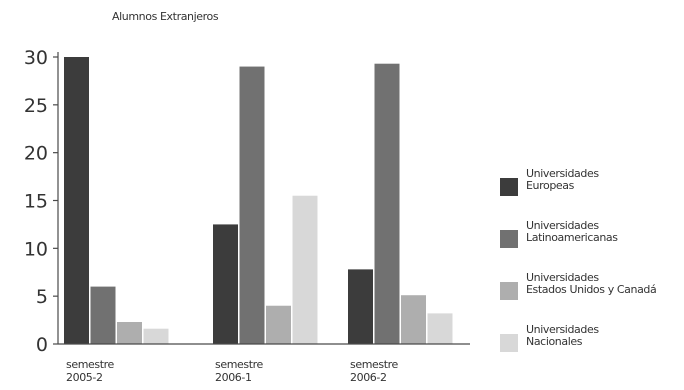 The image size is (684, 390). What do you see at coordinates (36, 106) in the screenshot?
I see `y-tick-label: 25` at bounding box center [36, 106].